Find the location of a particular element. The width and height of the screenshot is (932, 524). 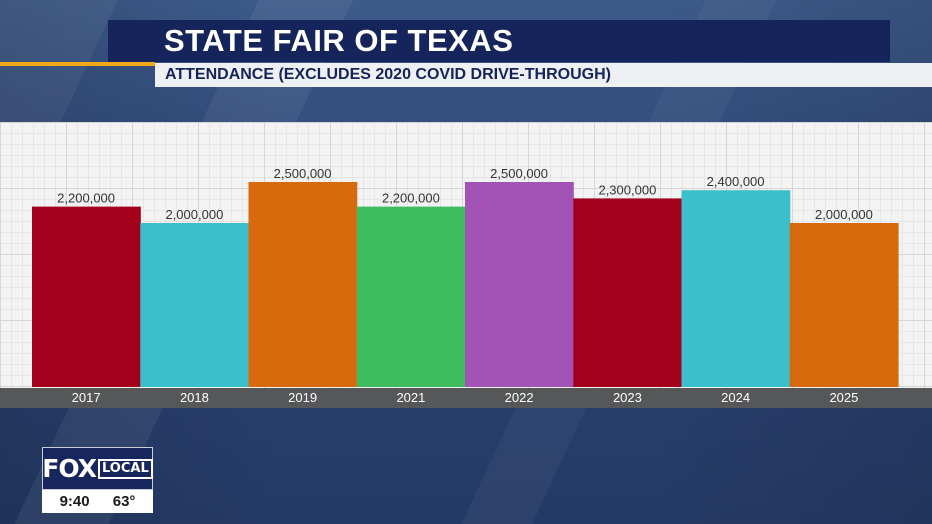

station-logo-box: FOX LOCAL 9:40 63° is located at coordinates (97, 480).